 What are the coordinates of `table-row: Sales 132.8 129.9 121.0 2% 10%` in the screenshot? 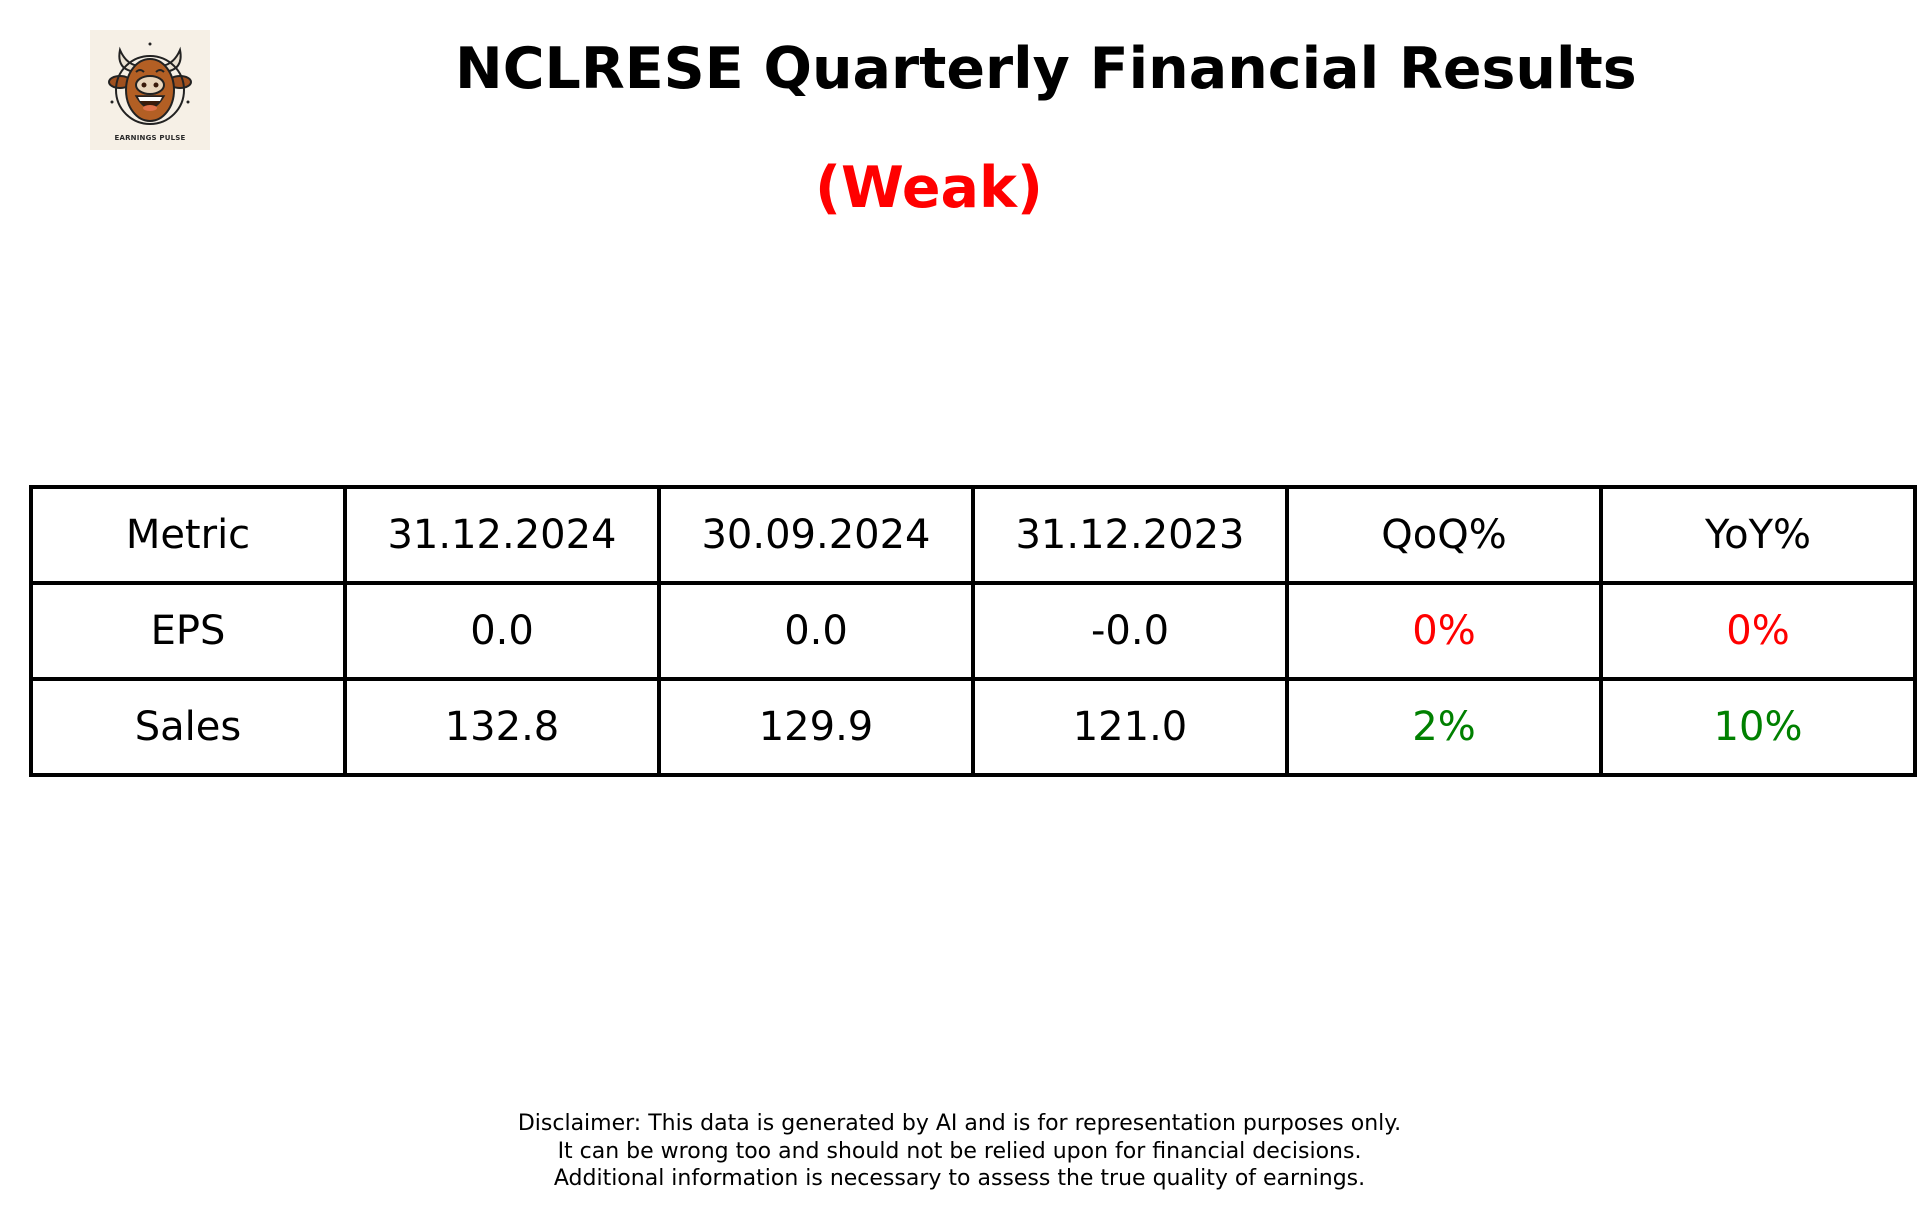 It's located at (973, 727).